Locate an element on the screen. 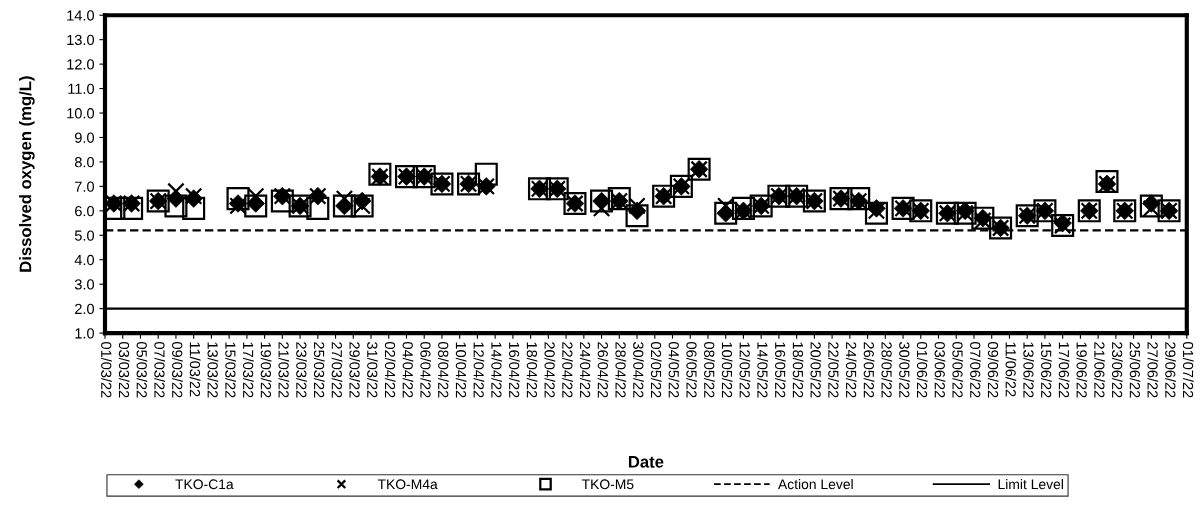 The width and height of the screenshot is (1200, 507). x-tick-label: 10/04/22 is located at coordinates (461, 370).